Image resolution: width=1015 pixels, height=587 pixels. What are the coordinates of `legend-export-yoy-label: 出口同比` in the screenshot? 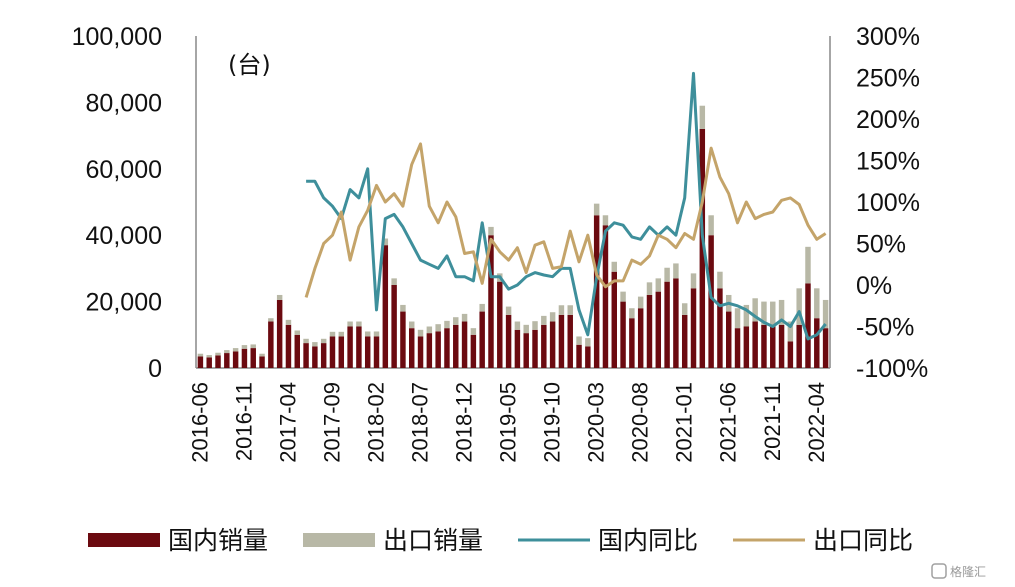 It's located at (863, 540).